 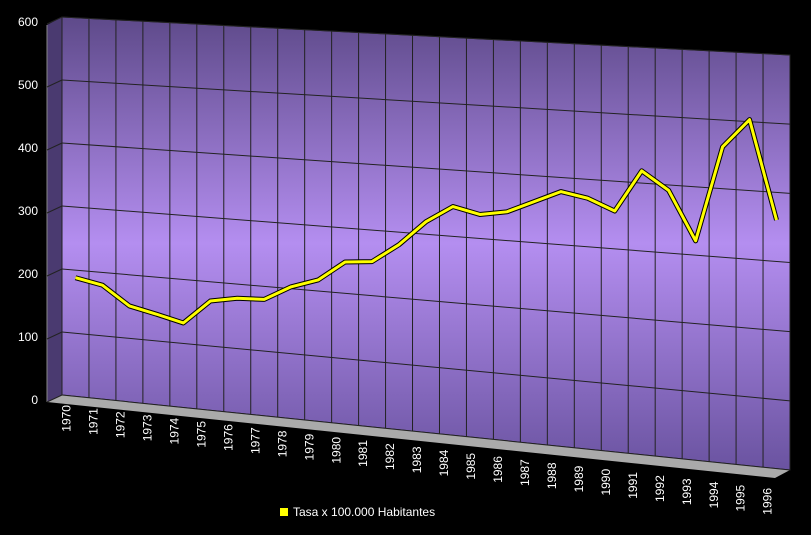 I want to click on x-tick-label: 1994, so click(x=714, y=494).